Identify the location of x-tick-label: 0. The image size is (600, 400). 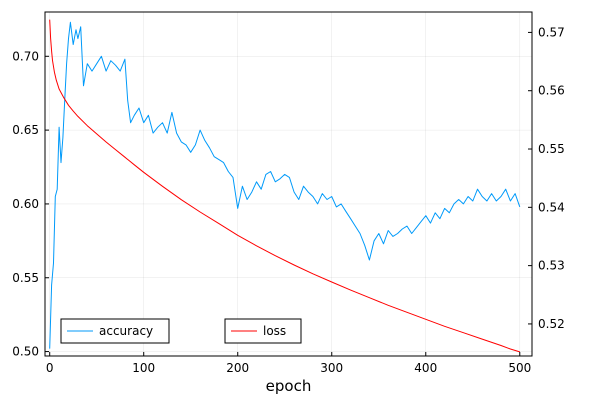
(50, 368).